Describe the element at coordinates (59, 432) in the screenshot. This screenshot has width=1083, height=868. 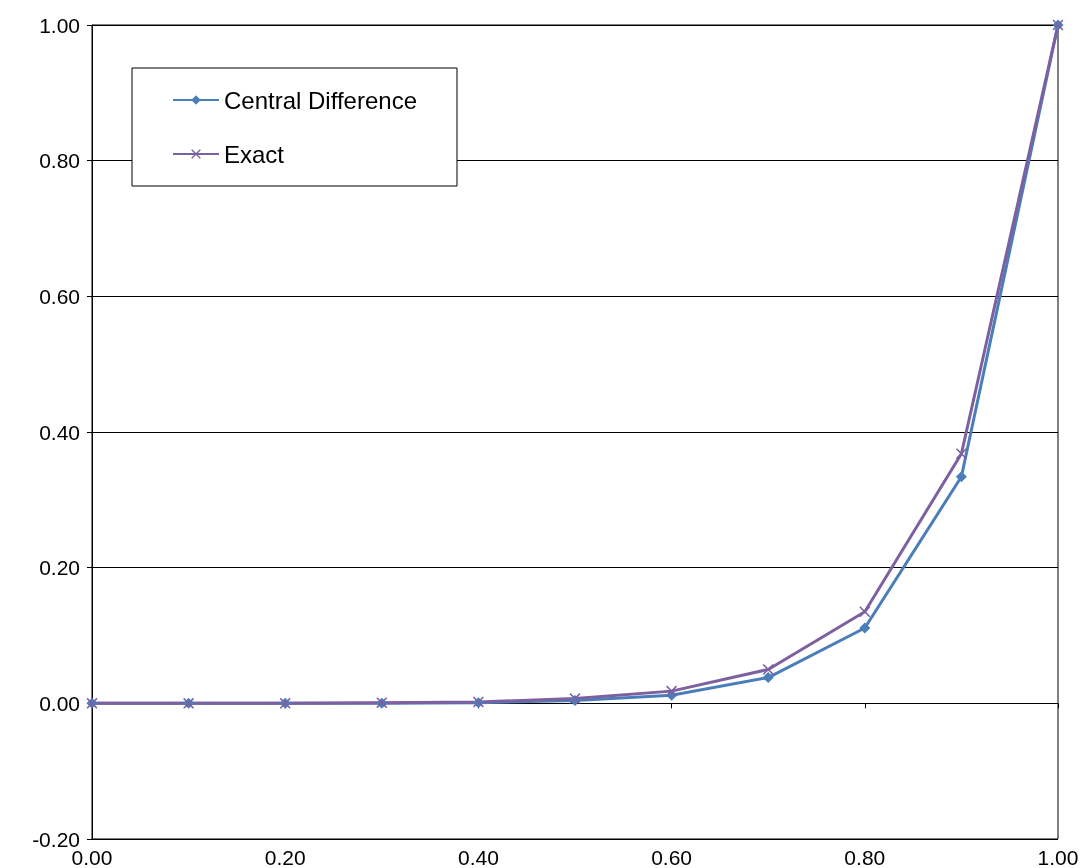
I see `y-tick-label: 0.40` at that location.